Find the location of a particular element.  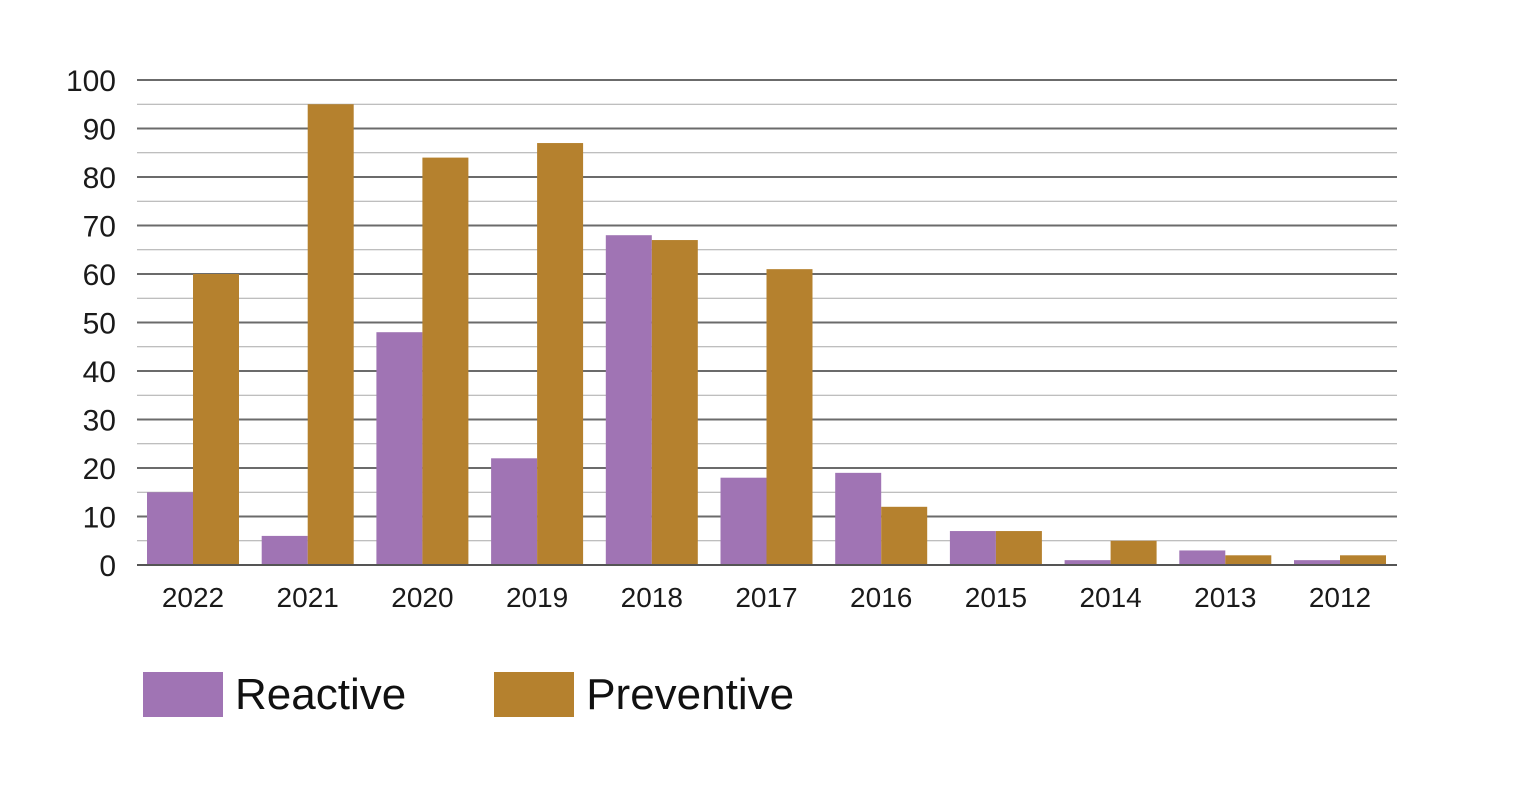

y-tick-label: 10 is located at coordinates (99, 518).